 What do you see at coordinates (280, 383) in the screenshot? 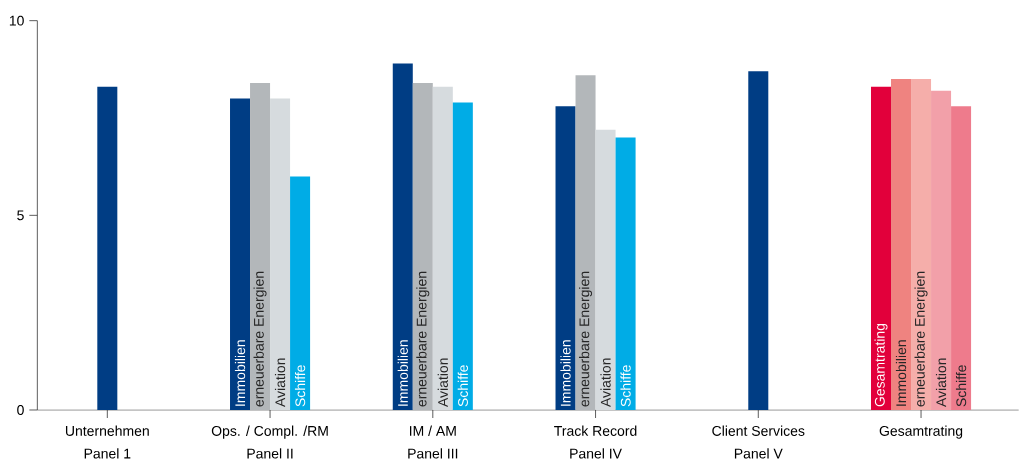
I see `series-label: Aviation` at bounding box center [280, 383].